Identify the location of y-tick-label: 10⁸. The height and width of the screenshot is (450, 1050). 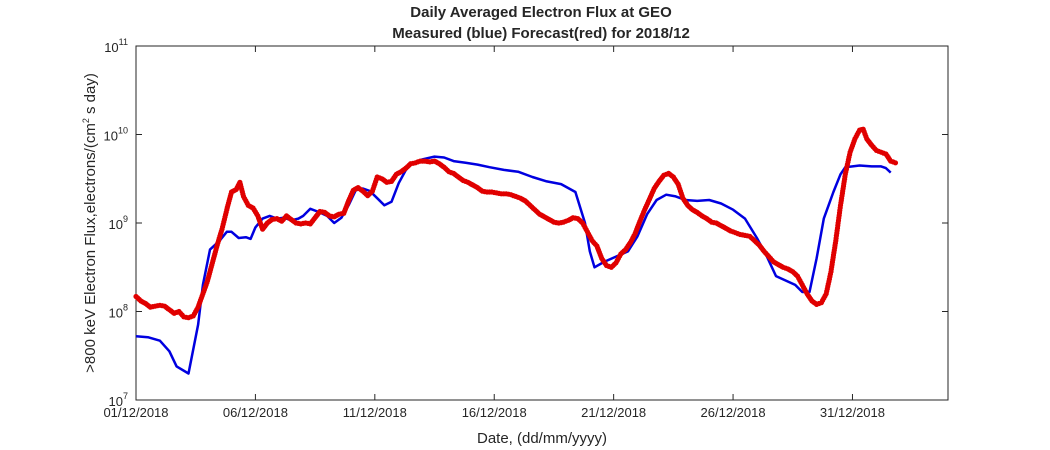
(118, 312).